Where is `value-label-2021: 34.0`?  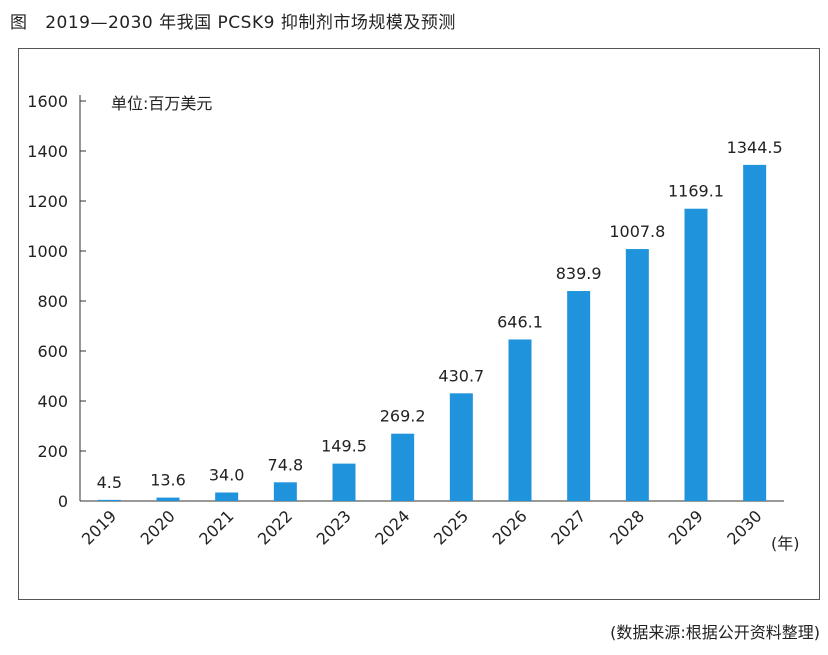
value-label-2021: 34.0 is located at coordinates (227, 475).